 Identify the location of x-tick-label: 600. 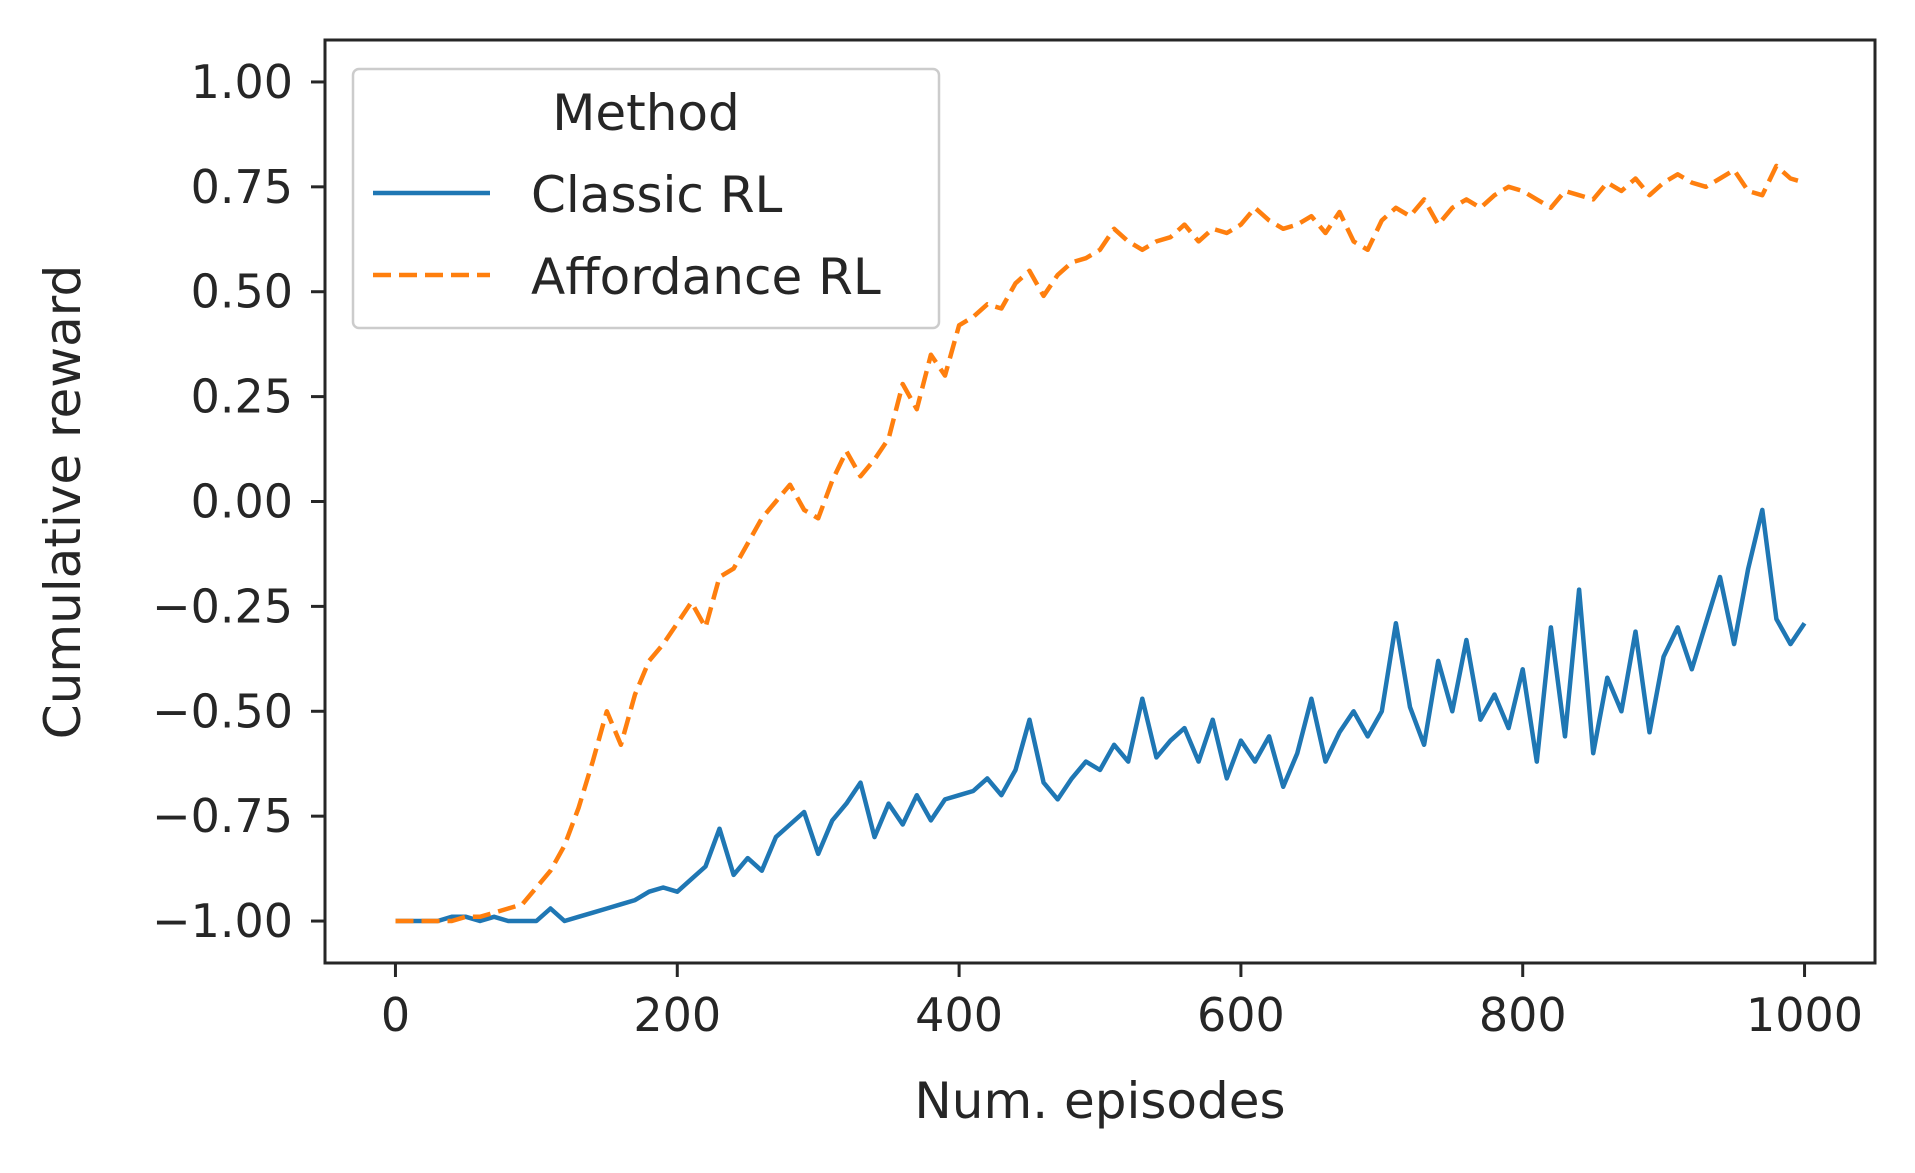
(1241, 1015).